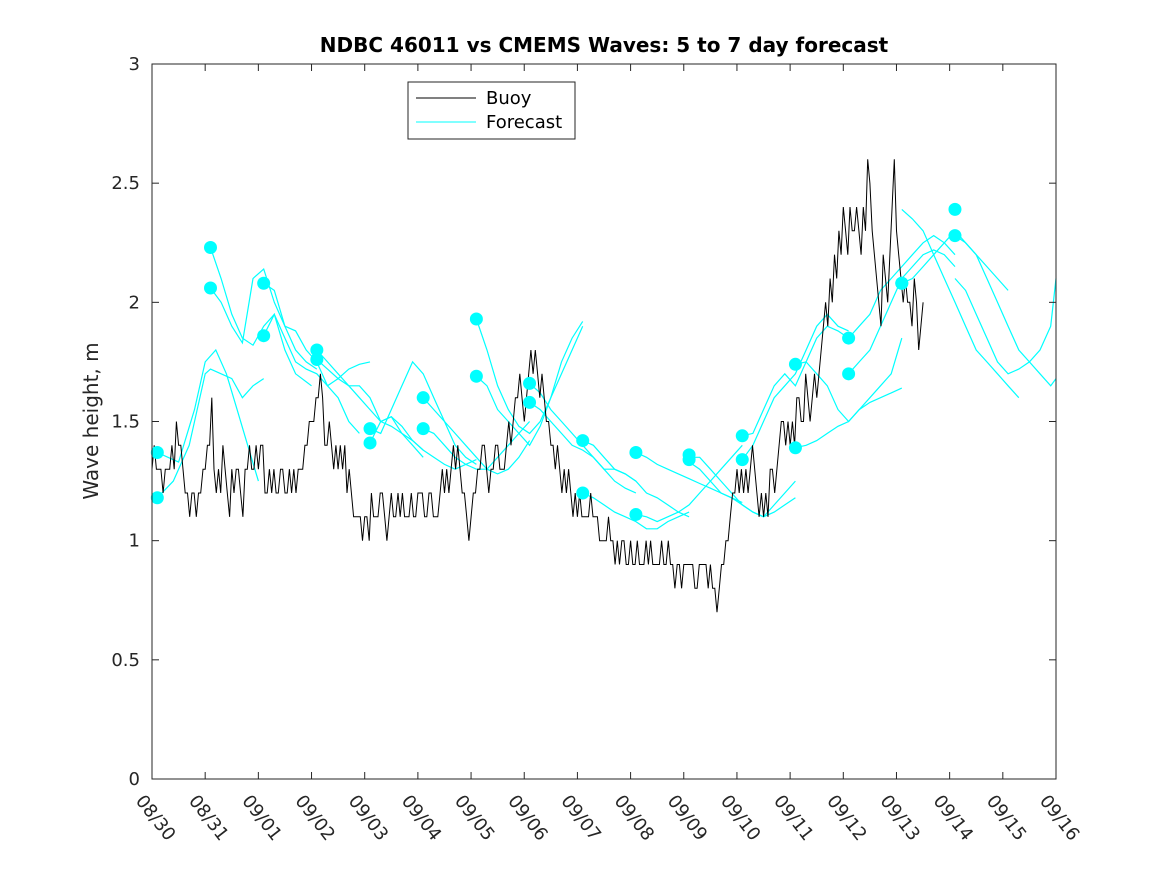 The width and height of the screenshot is (1167, 875). I want to click on y-tick-label: 1.5, so click(125, 422).